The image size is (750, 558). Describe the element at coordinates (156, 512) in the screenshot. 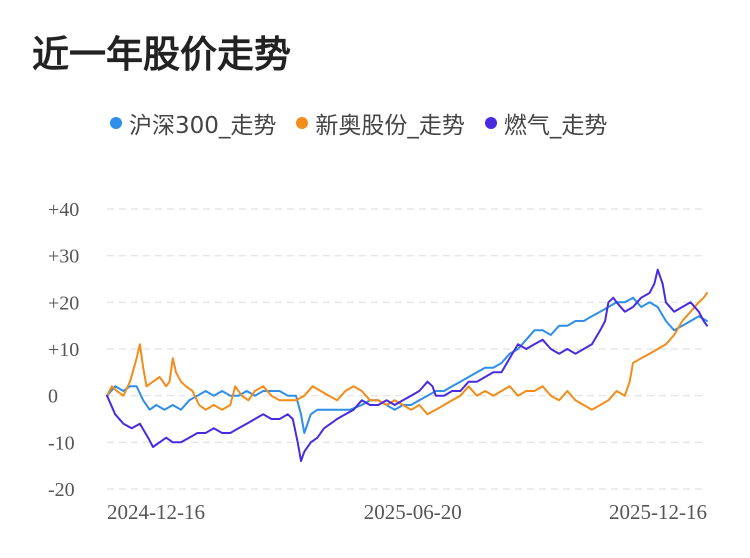

I see `x-tick-label: 2024-12-16` at that location.